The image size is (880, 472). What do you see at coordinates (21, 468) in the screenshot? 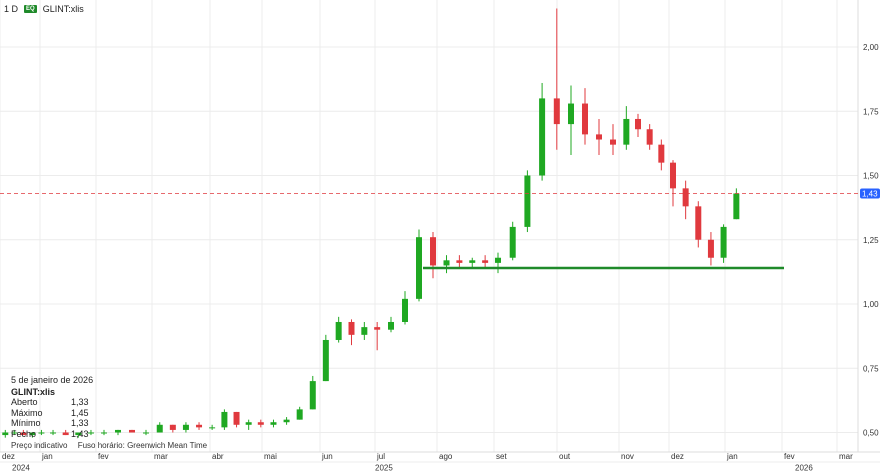
I see `year-label: 2024` at bounding box center [21, 468].